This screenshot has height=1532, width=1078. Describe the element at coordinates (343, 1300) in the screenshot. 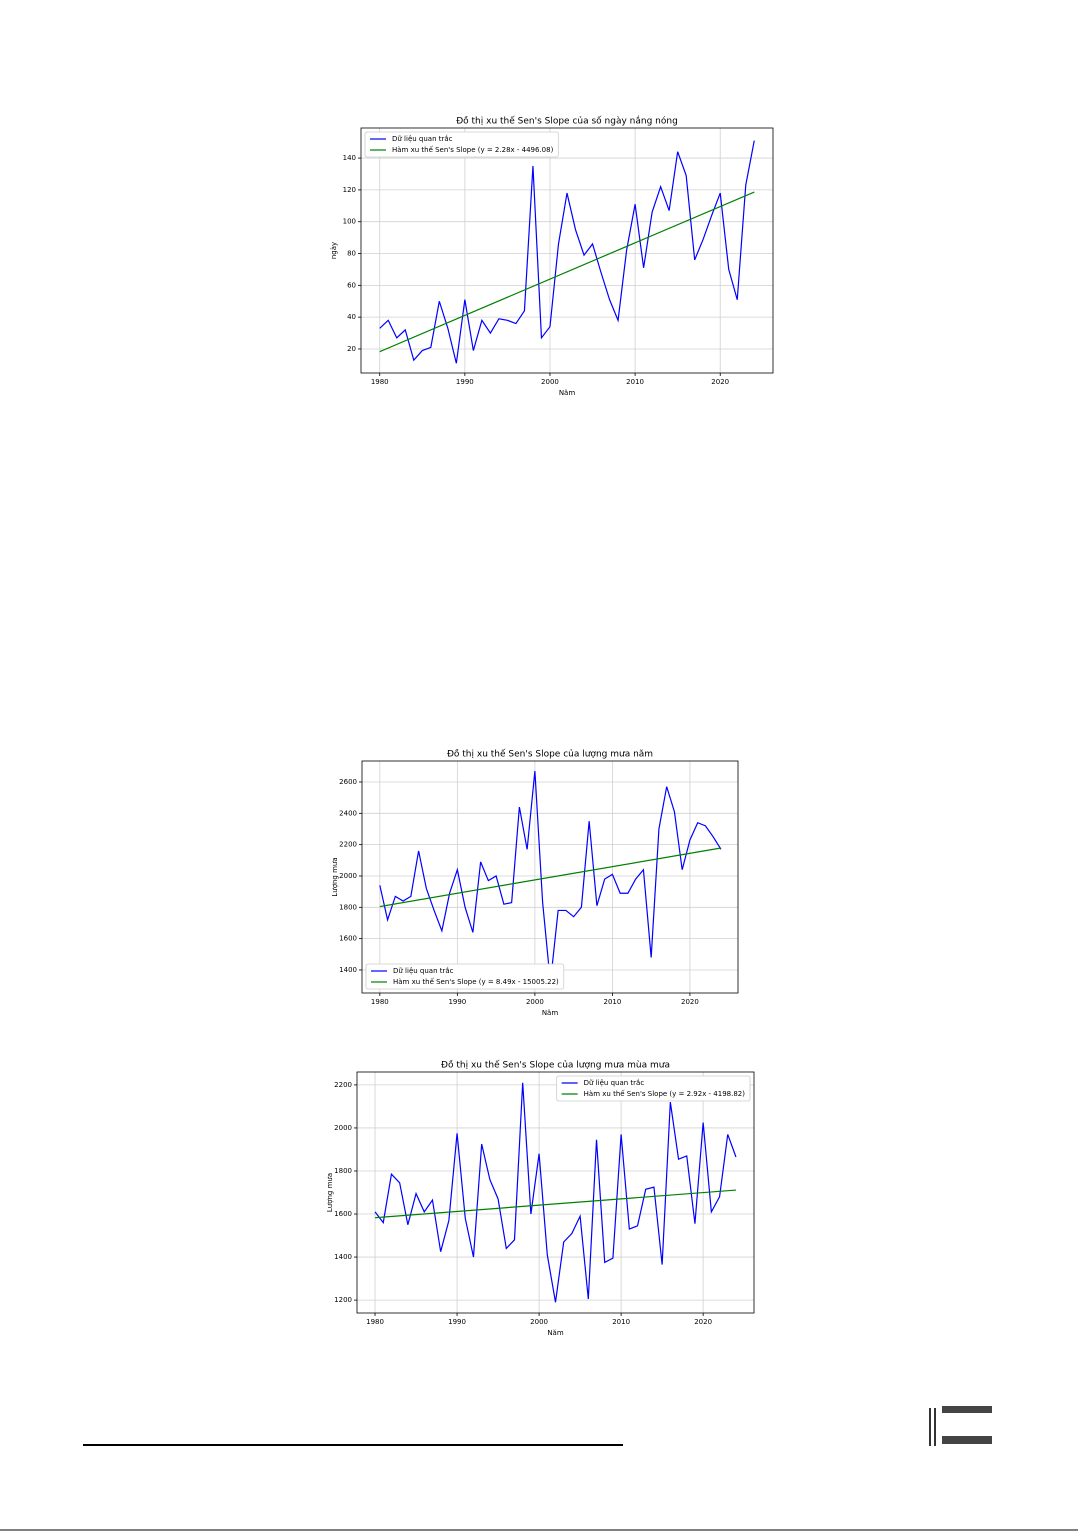

I see `y-tick-label: 1200` at that location.